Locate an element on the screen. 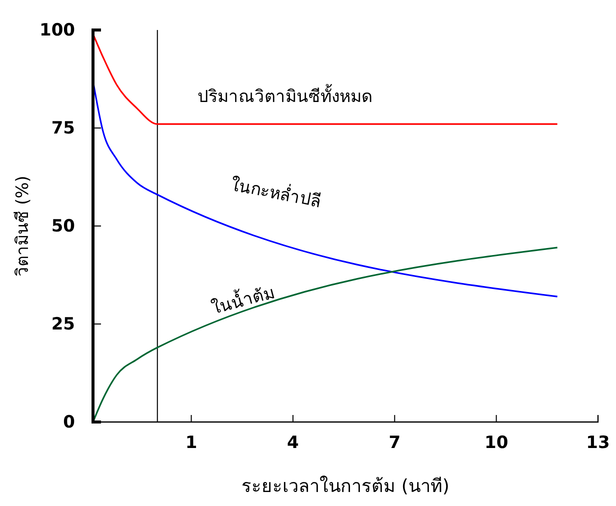  y-tick-label: 0 is located at coordinates (69, 422).